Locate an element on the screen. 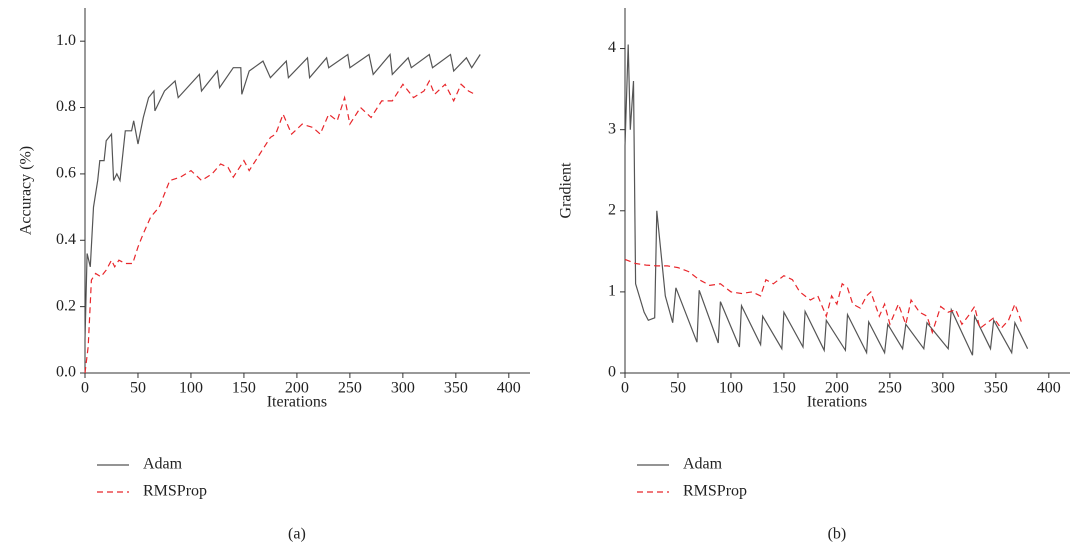 The image size is (1079, 552). panel-label: (b) is located at coordinates (837, 534).